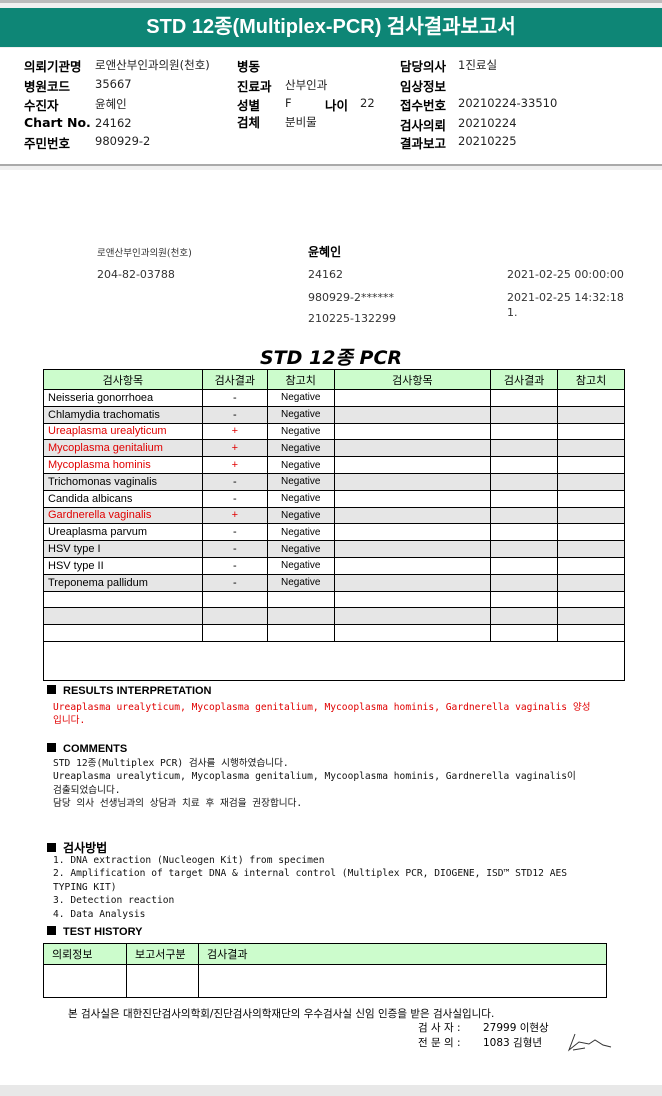 The image size is (662, 1096). I want to click on test-name: Treponema pallidum, so click(123, 582).